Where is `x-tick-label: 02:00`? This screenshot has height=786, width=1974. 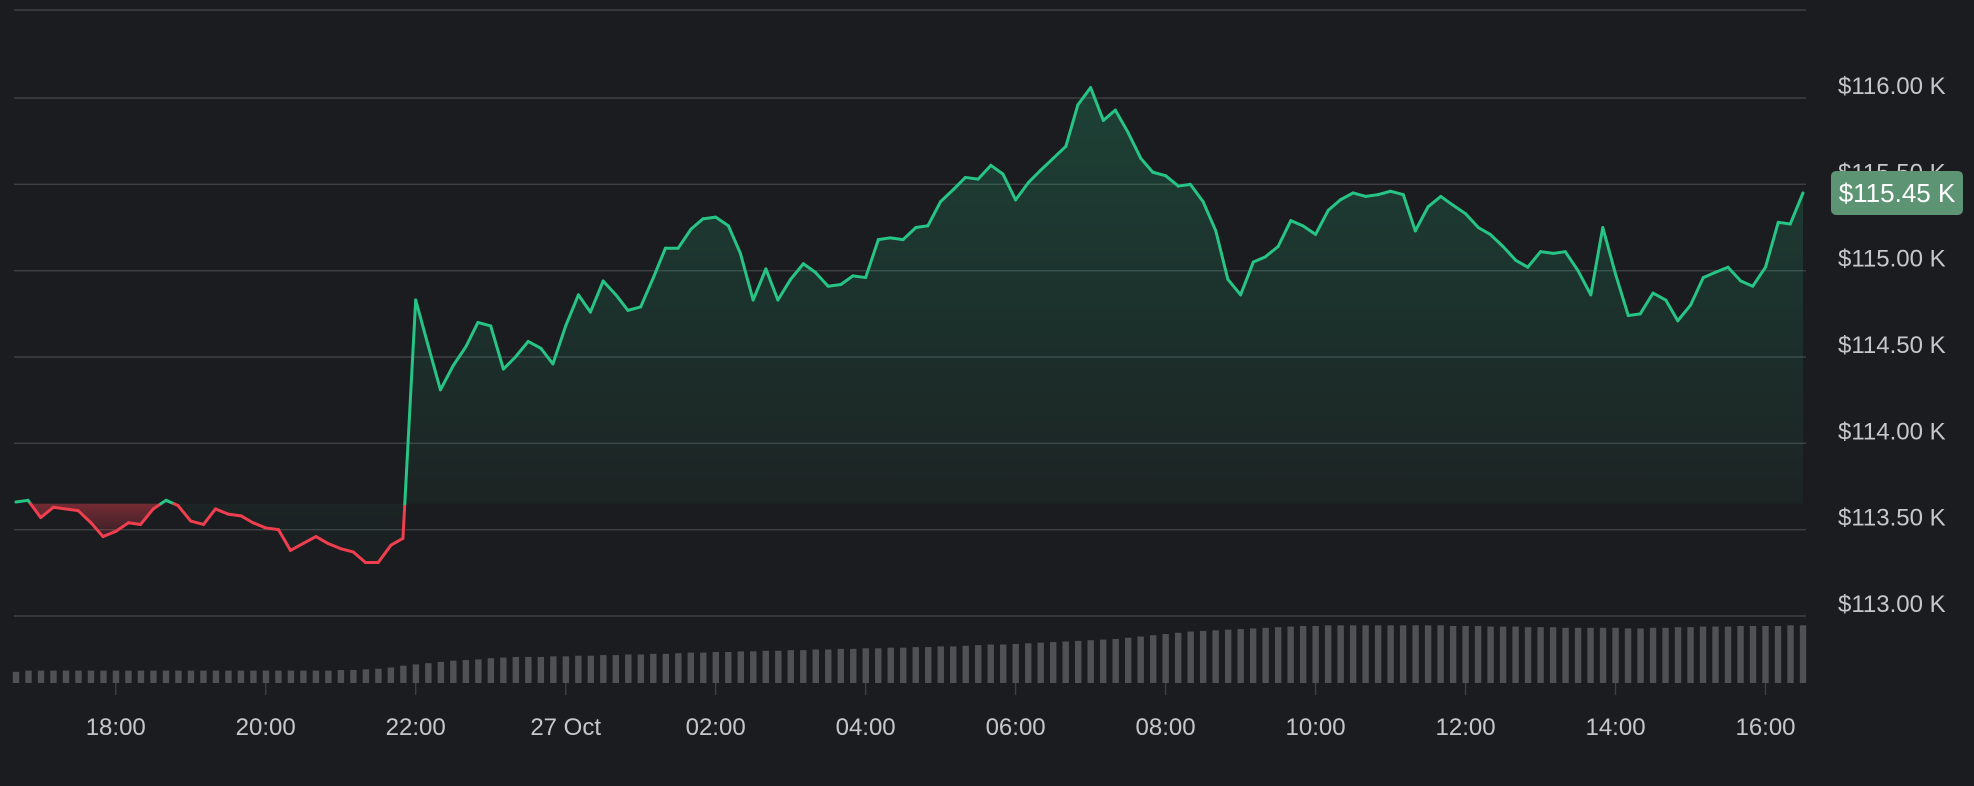
x-tick-label: 02:00 is located at coordinates (716, 727).